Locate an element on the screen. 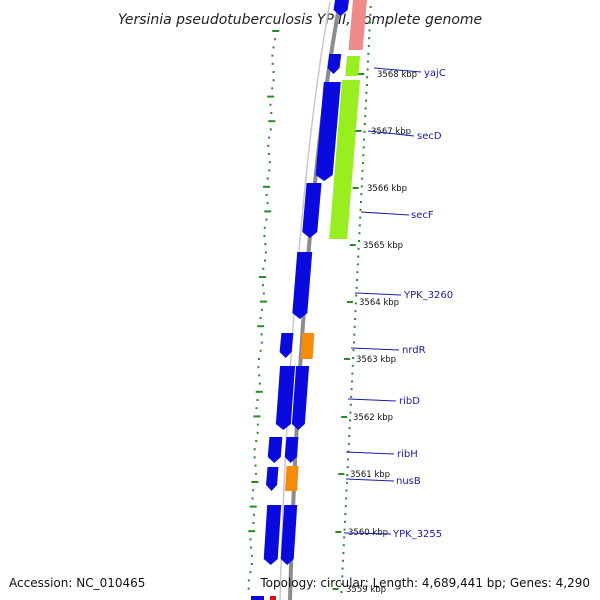 The height and width of the screenshot is (600, 600). cds-block-nusB is located at coordinates (272, 479).